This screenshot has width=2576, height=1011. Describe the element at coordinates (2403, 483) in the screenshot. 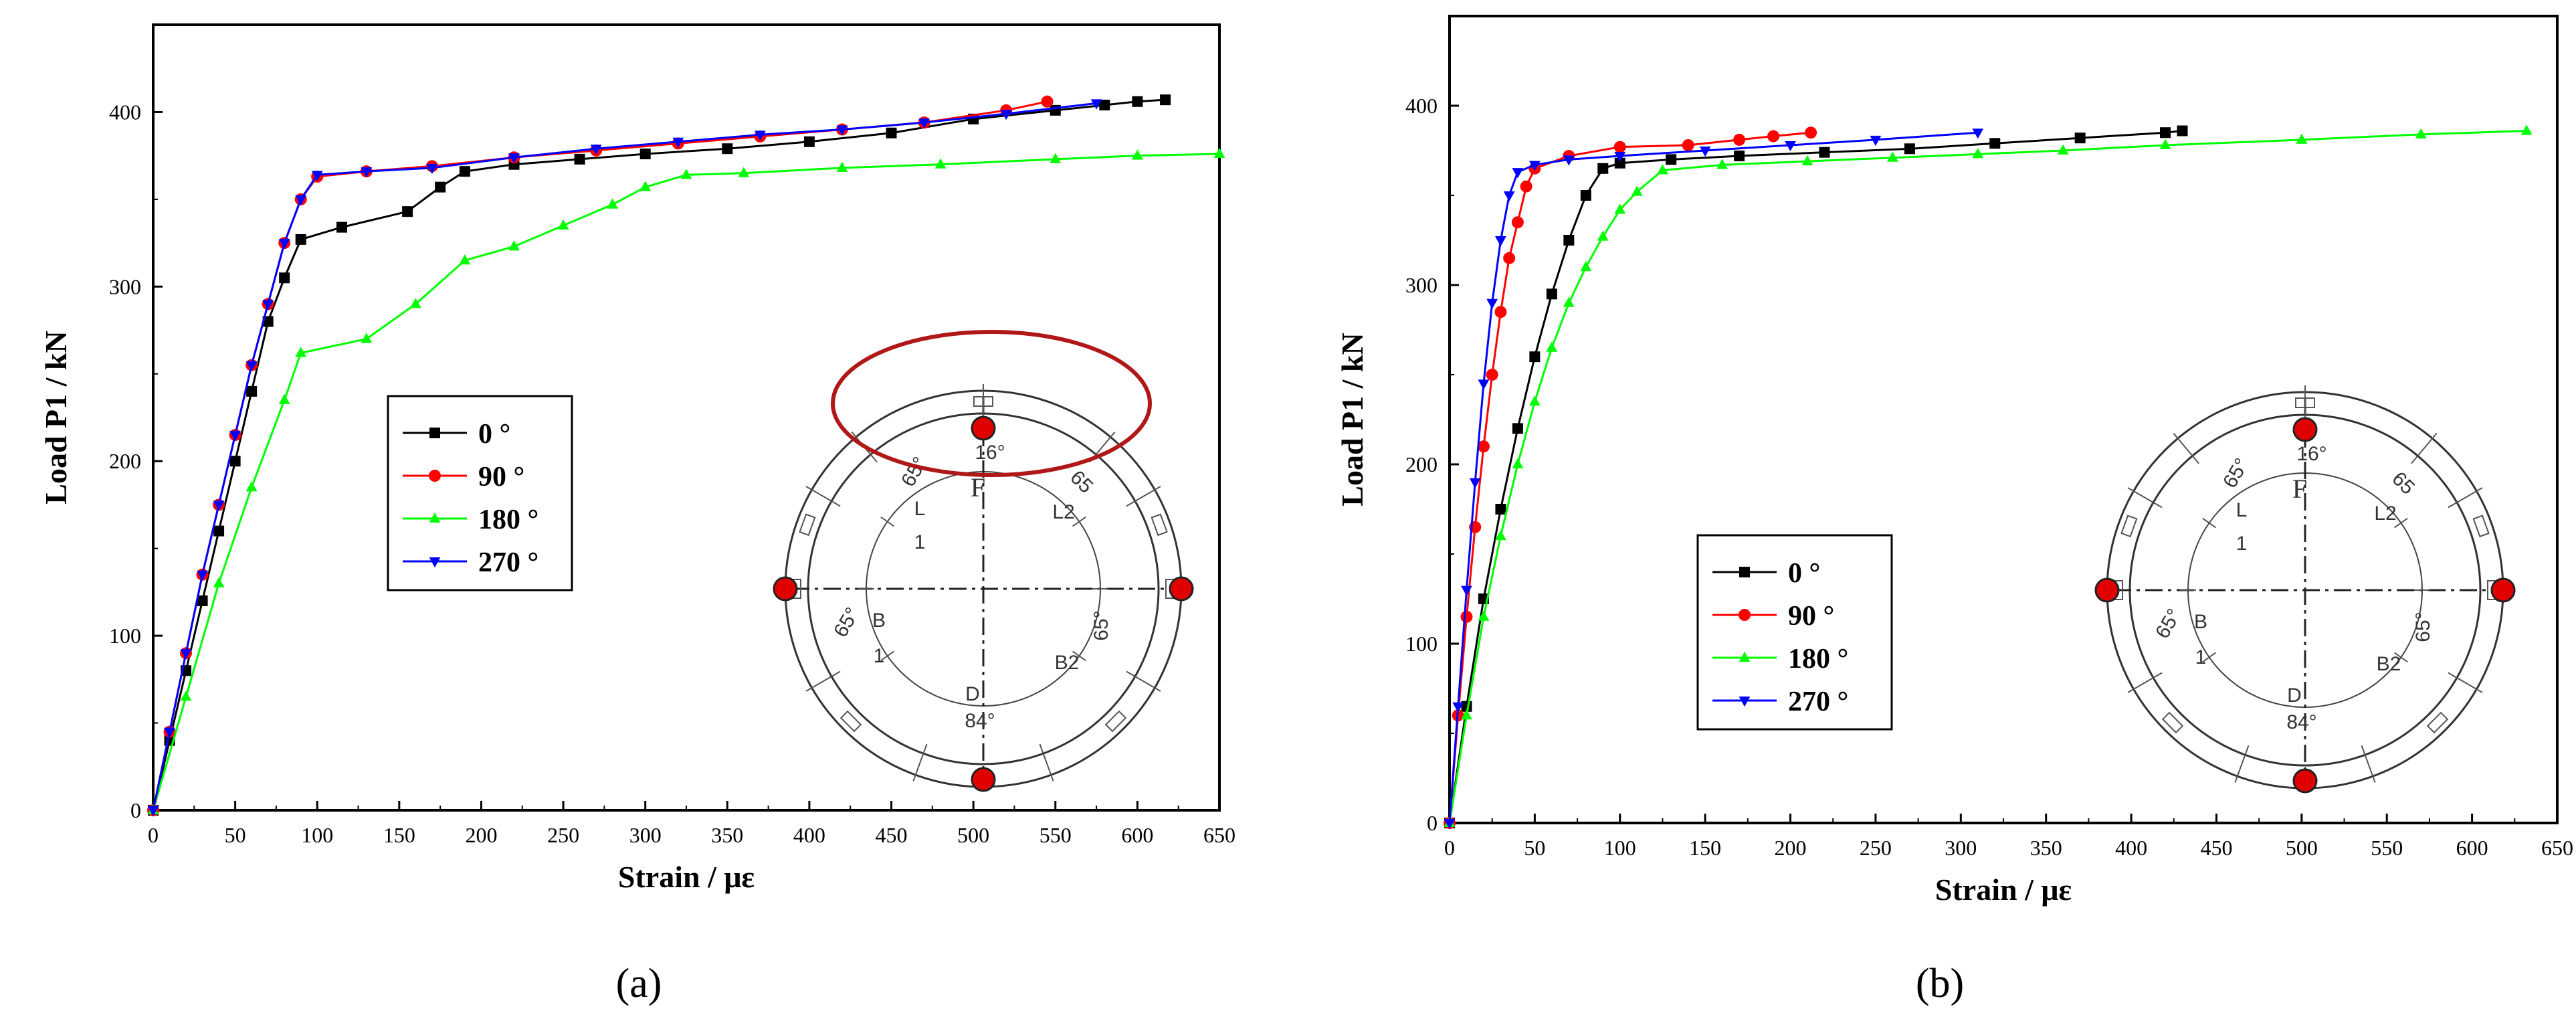

I see `diagram-label: 65` at that location.